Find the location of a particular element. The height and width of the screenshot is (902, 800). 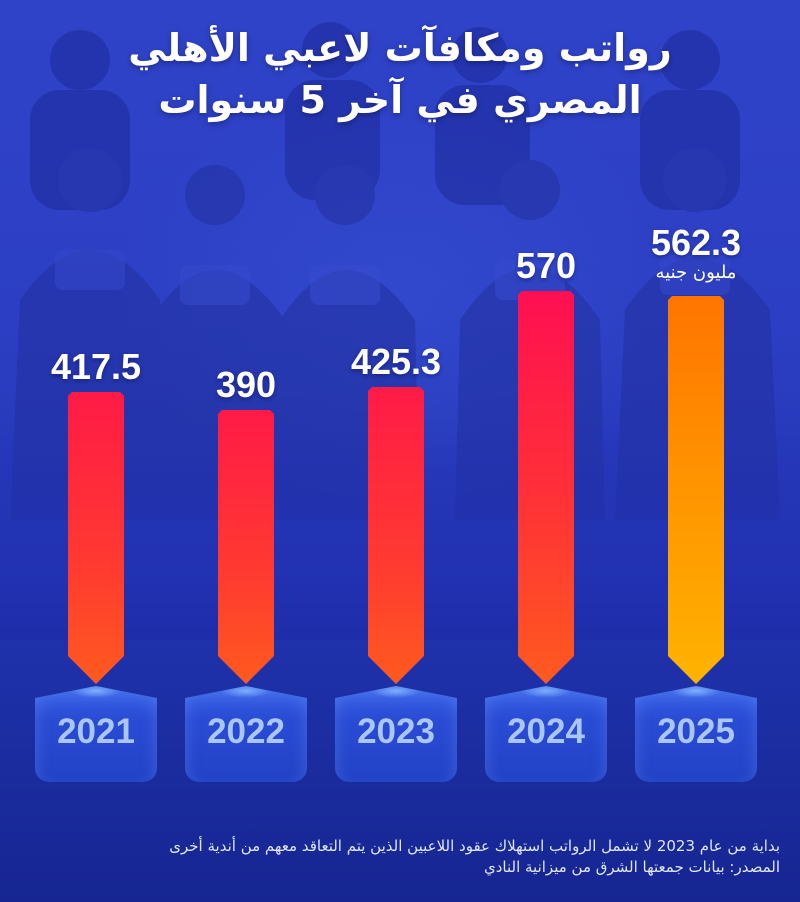

value-label-2022: 390 is located at coordinates (246, 384).